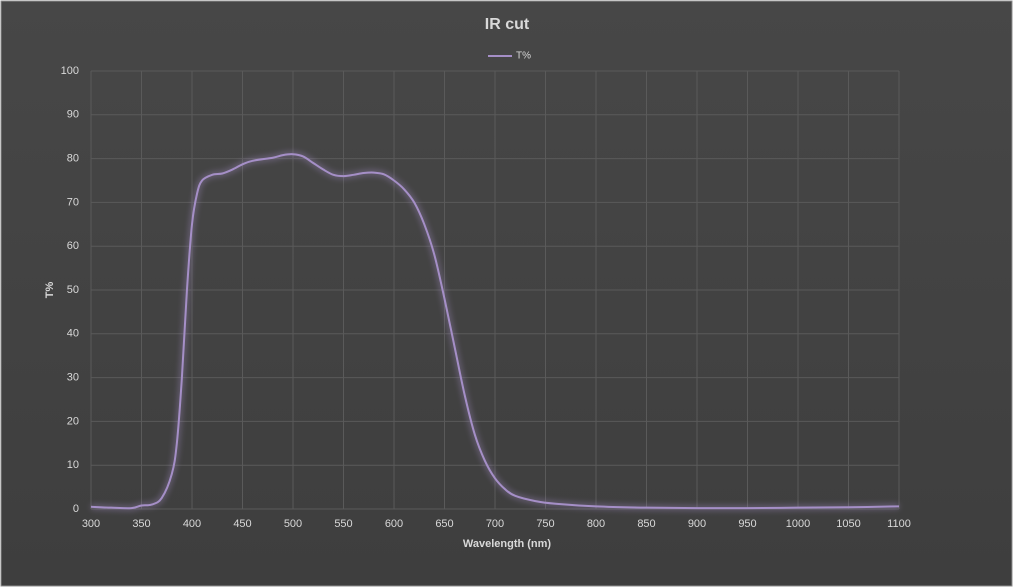 This screenshot has height=588, width=1014. I want to click on x-tick-label: 450, so click(242, 524).